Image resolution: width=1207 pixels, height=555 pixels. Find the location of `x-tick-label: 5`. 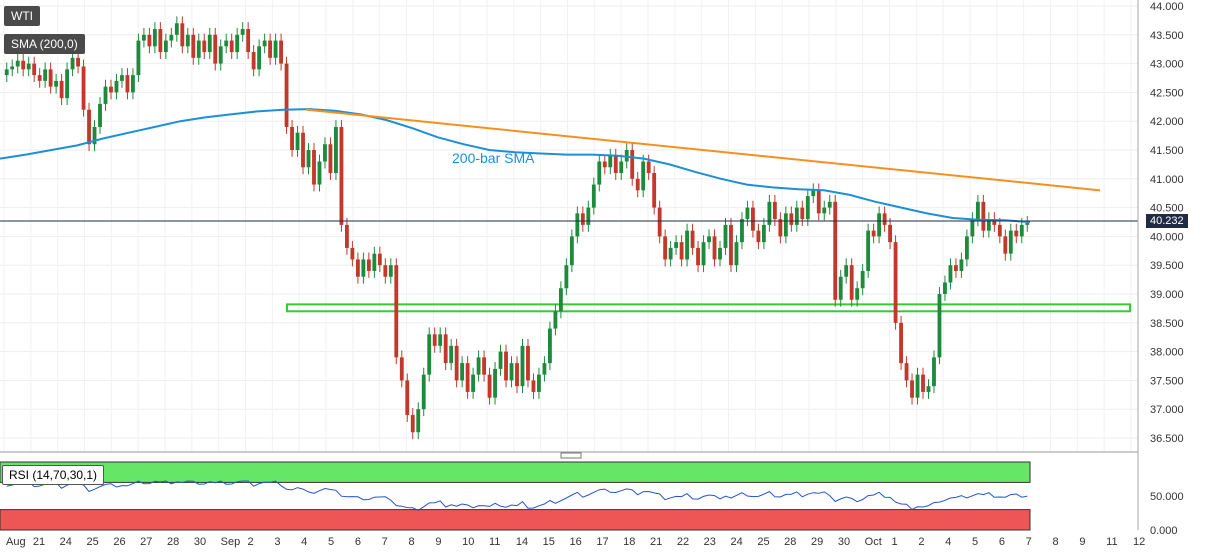

x-tick-label: 5 is located at coordinates (975, 542).